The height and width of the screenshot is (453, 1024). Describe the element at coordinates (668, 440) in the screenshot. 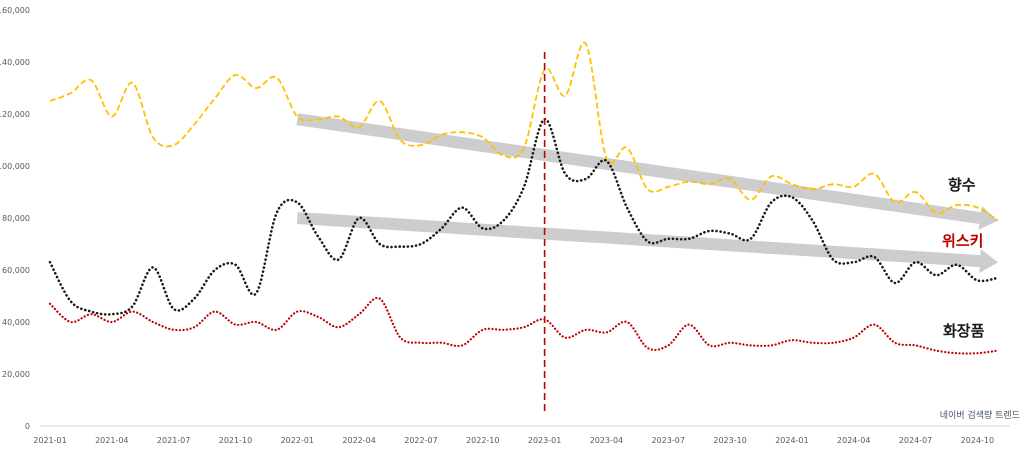

I see `x-tick-label: 2023-07` at that location.